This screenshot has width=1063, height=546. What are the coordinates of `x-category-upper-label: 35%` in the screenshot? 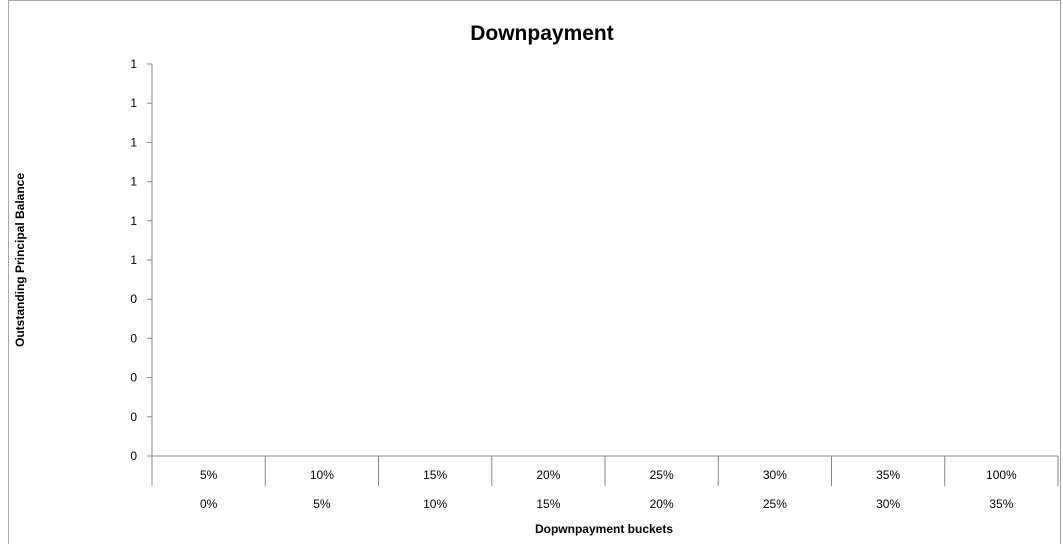 It's located at (888, 475).